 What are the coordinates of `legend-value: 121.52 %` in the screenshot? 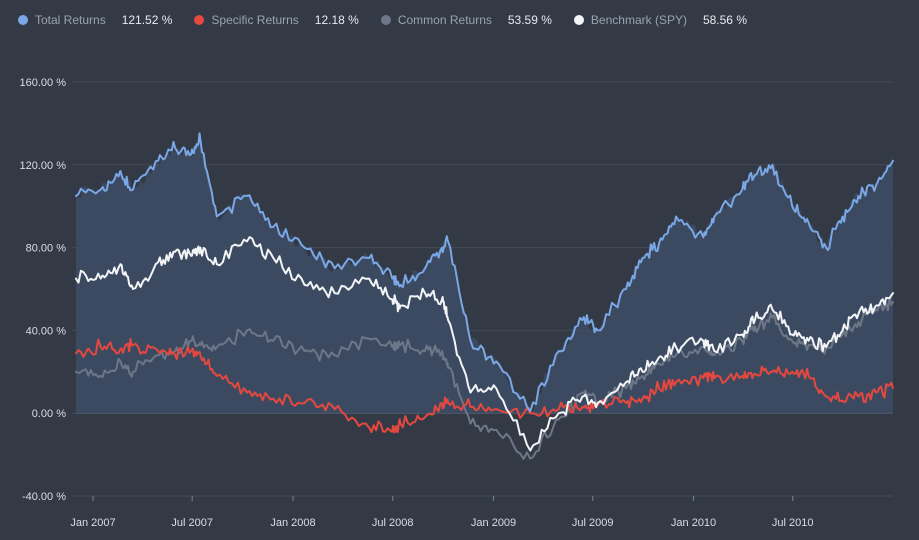 It's located at (147, 20).